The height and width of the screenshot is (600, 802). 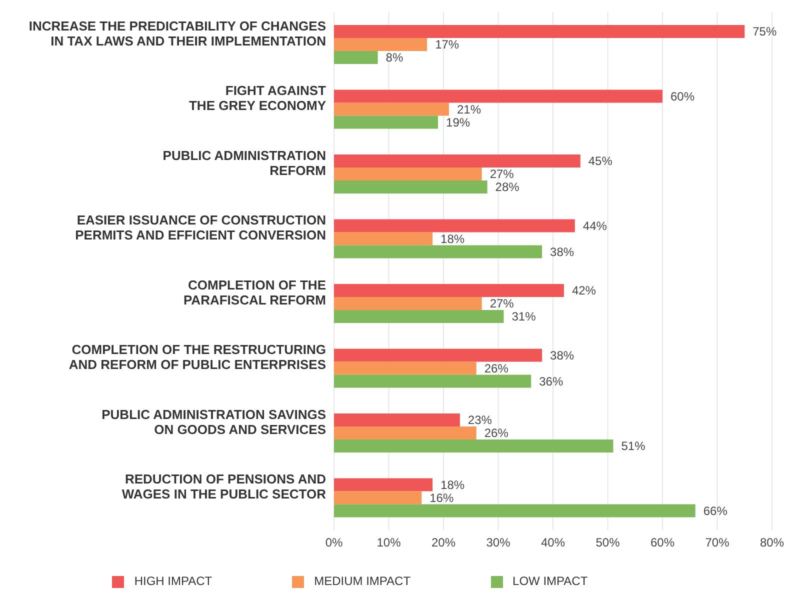 I want to click on y-tick-label: REDUCTION OF PENSIONS AND WAGES IN THE PUBLIC SECTOR, so click(x=224, y=487).